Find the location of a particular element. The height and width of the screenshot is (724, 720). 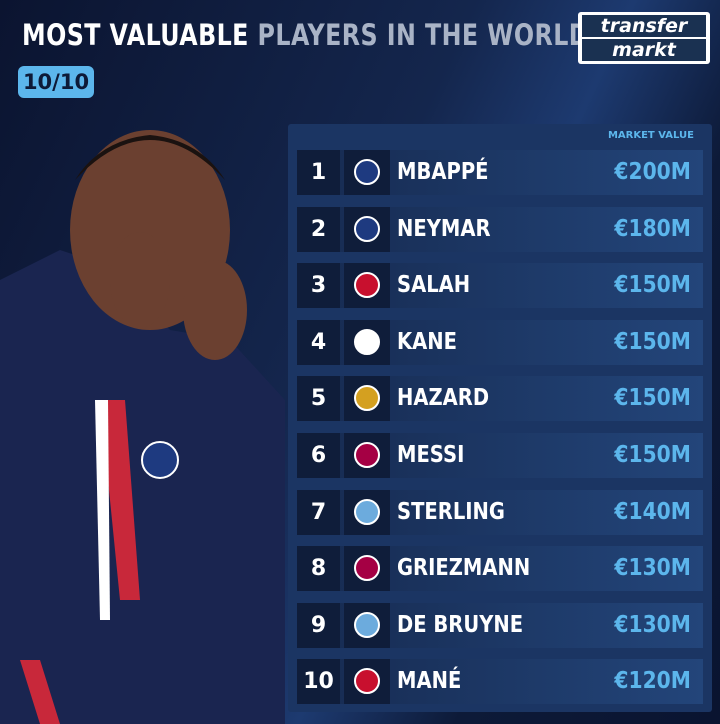

market-value: €180M is located at coordinates (652, 228).